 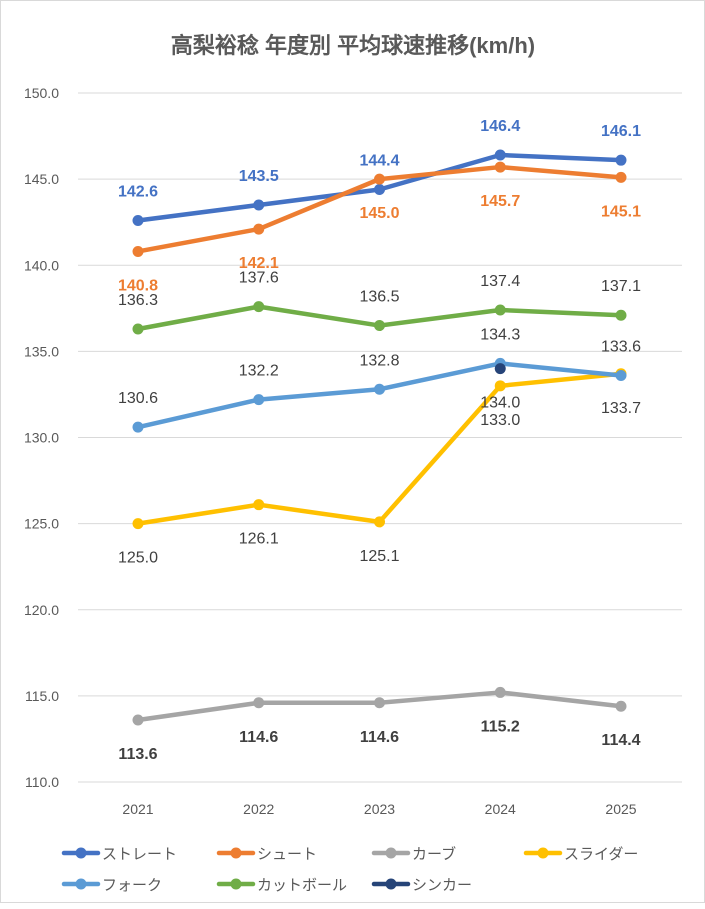 What do you see at coordinates (379, 556) in the screenshot?
I see `series-3-data-label: 125.1` at bounding box center [379, 556].